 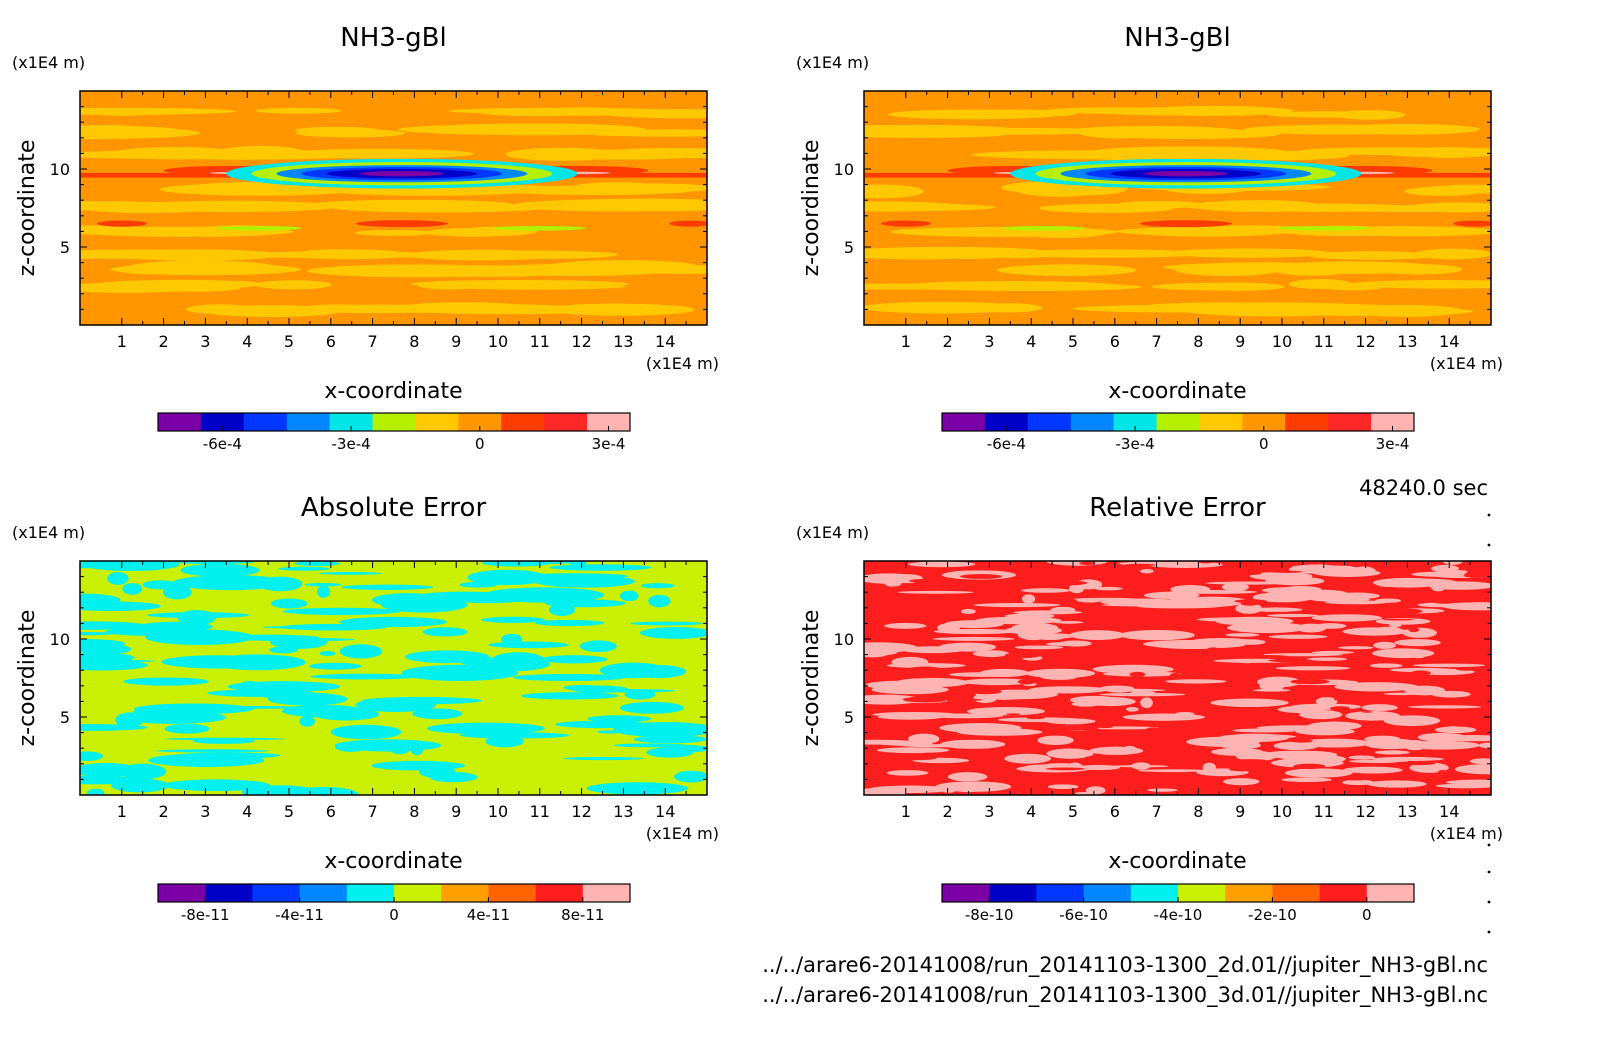 I want to click on x-tick-label: 7, so click(x=373, y=341).